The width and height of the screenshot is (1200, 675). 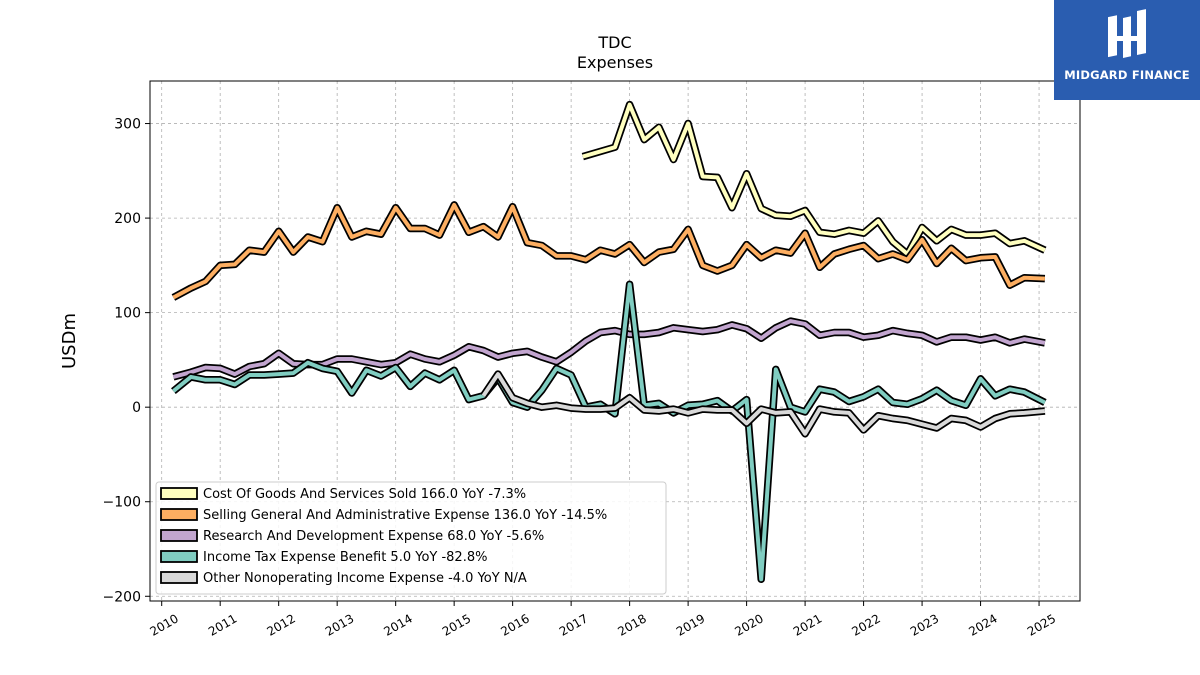 I want to click on legend-box, so click(x=411, y=538).